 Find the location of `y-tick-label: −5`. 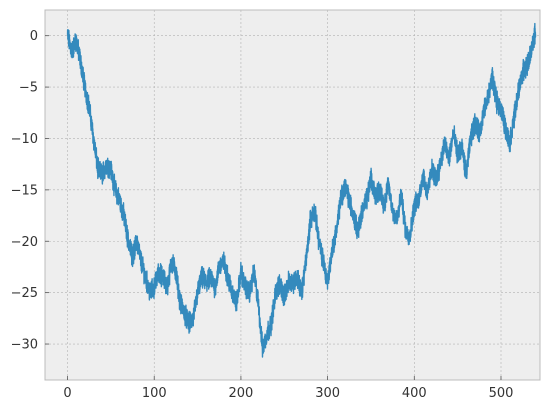

y-tick-label: −5 is located at coordinates (28, 88).